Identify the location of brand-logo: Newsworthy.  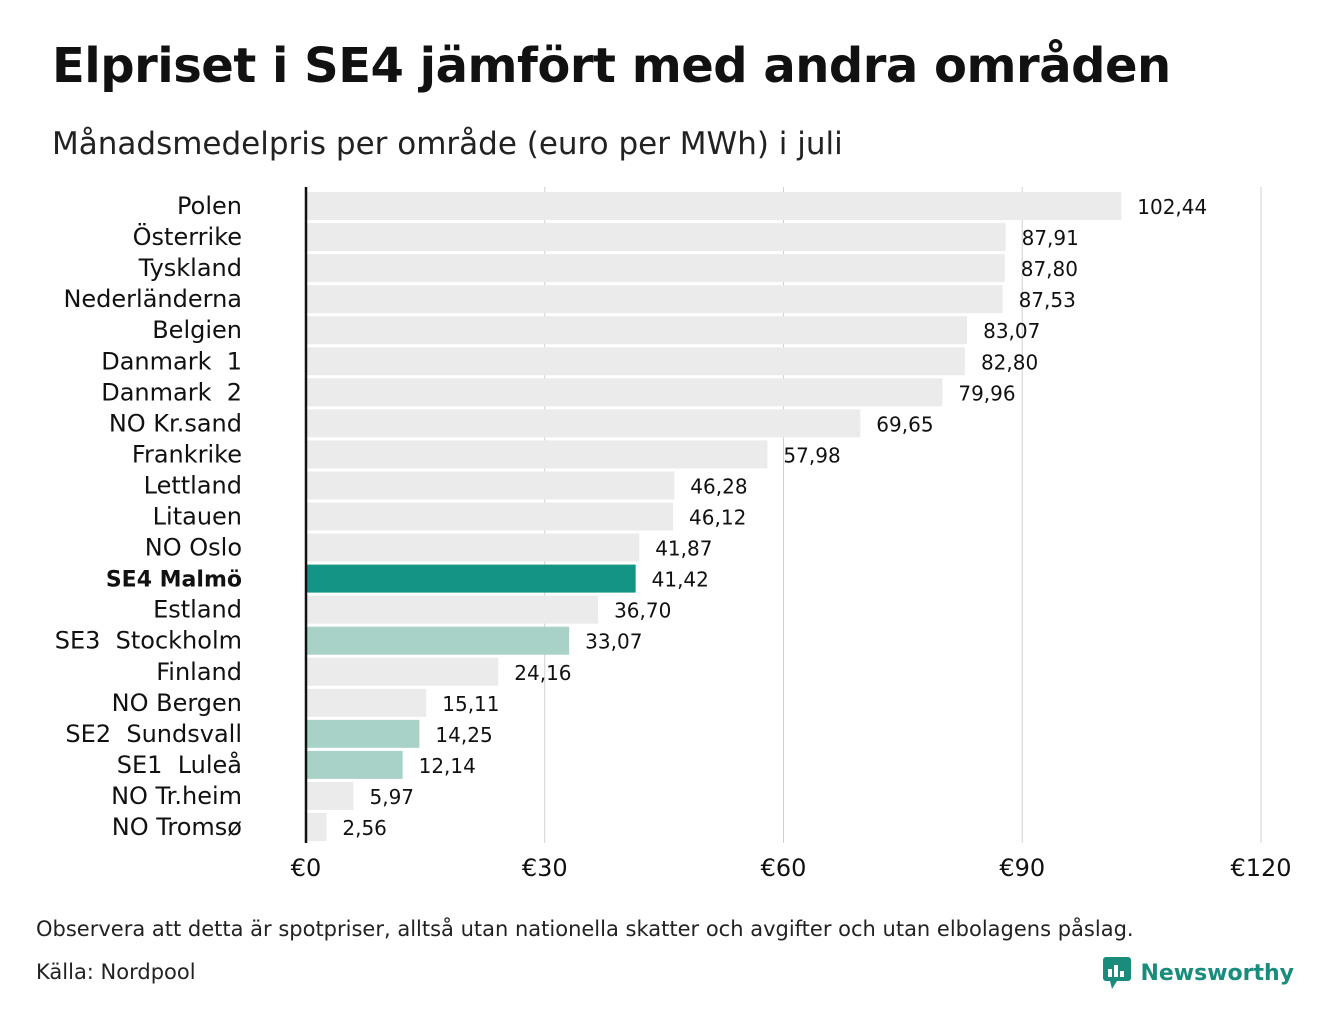
(1198, 973).